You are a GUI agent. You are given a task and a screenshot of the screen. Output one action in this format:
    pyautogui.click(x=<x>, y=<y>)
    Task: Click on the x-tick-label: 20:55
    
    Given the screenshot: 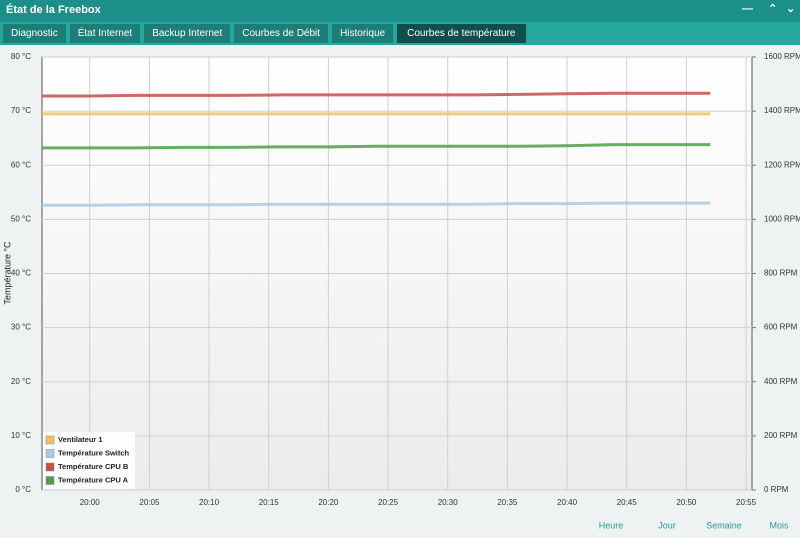 What is the action you would take?
    pyautogui.click(x=746, y=502)
    